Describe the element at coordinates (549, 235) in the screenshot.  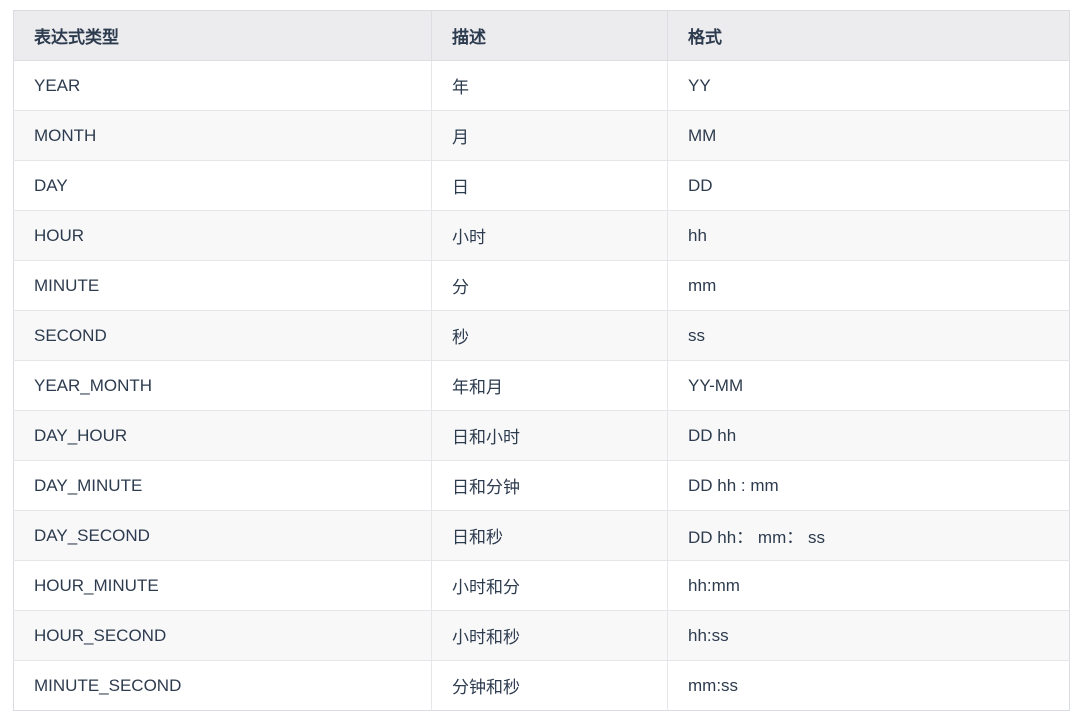
I see `cell-description: 小时` at that location.